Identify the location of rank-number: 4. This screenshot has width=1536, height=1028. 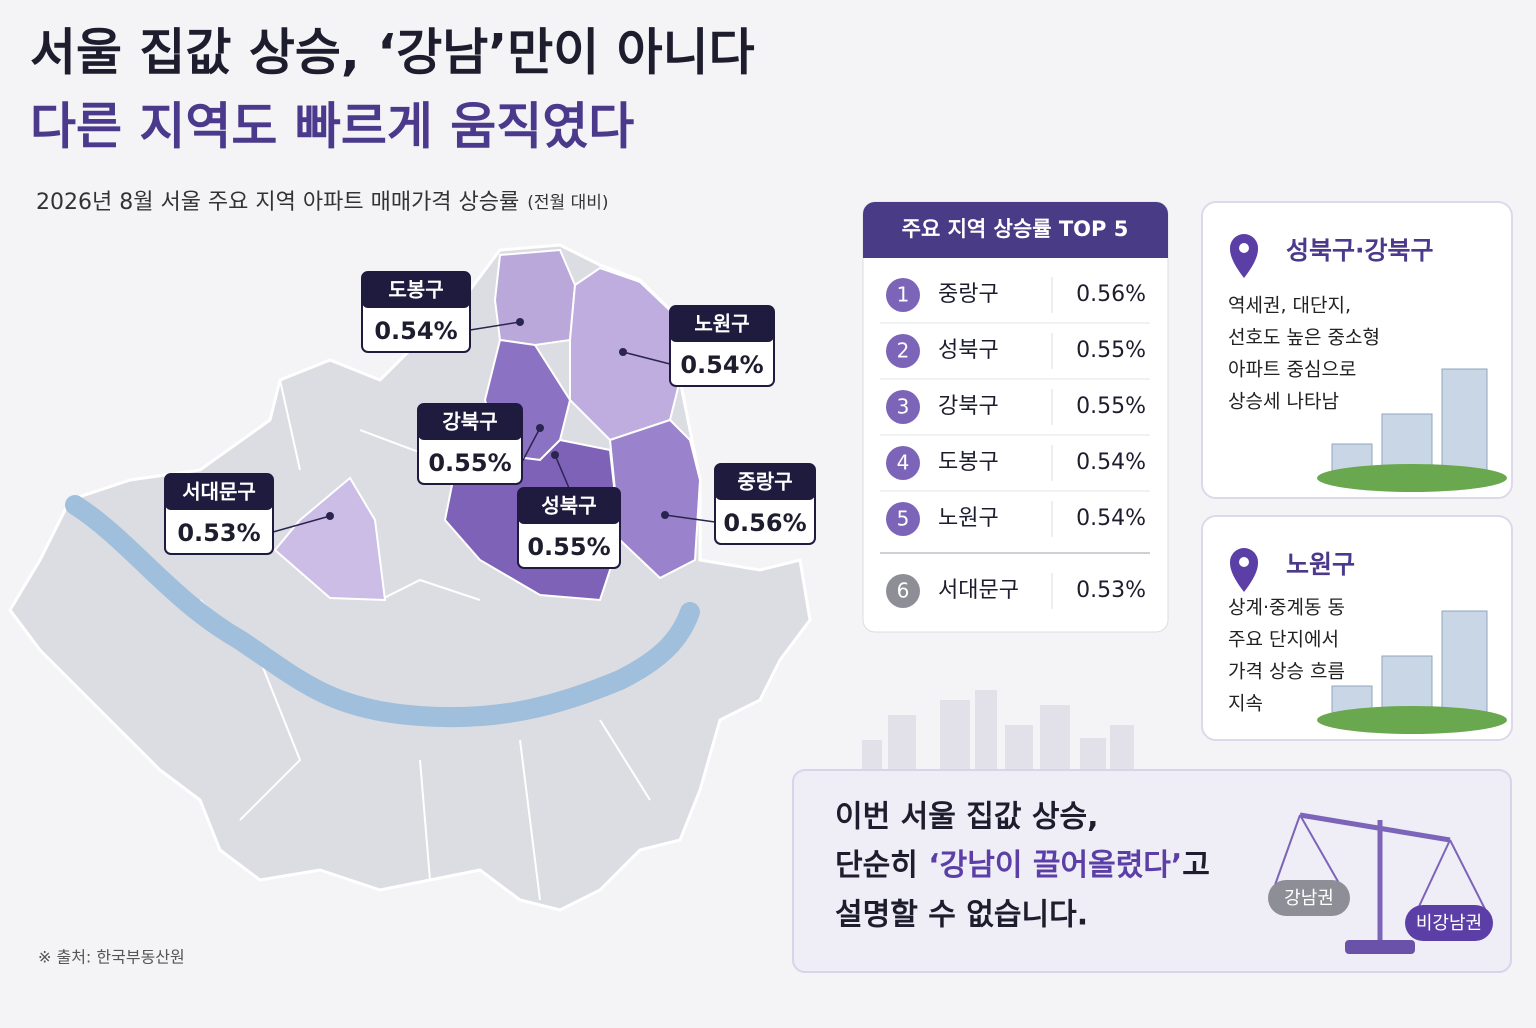
(903, 463).